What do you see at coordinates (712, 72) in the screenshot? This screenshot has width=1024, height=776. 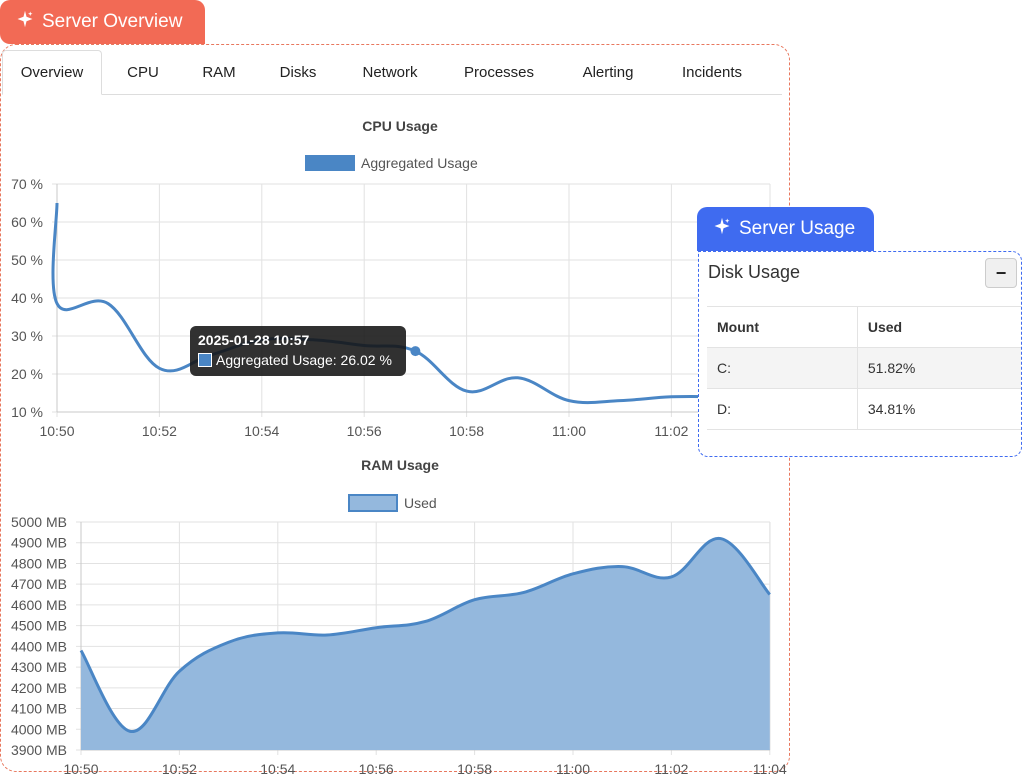 I see `tab-incidents: Incidents` at bounding box center [712, 72].